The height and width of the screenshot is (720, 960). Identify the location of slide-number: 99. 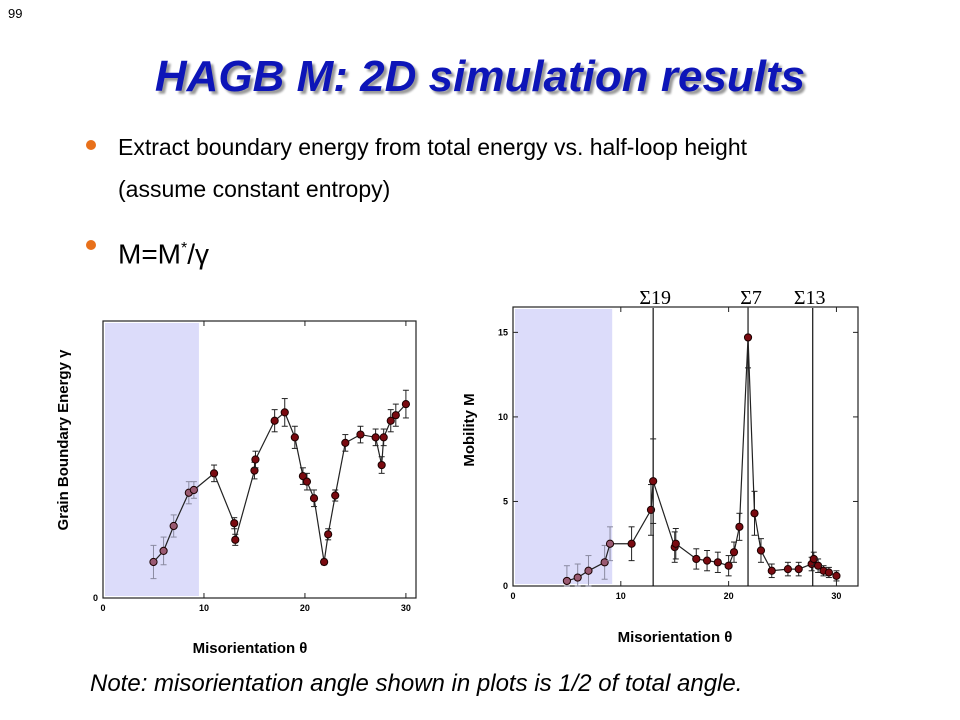
(15, 13).